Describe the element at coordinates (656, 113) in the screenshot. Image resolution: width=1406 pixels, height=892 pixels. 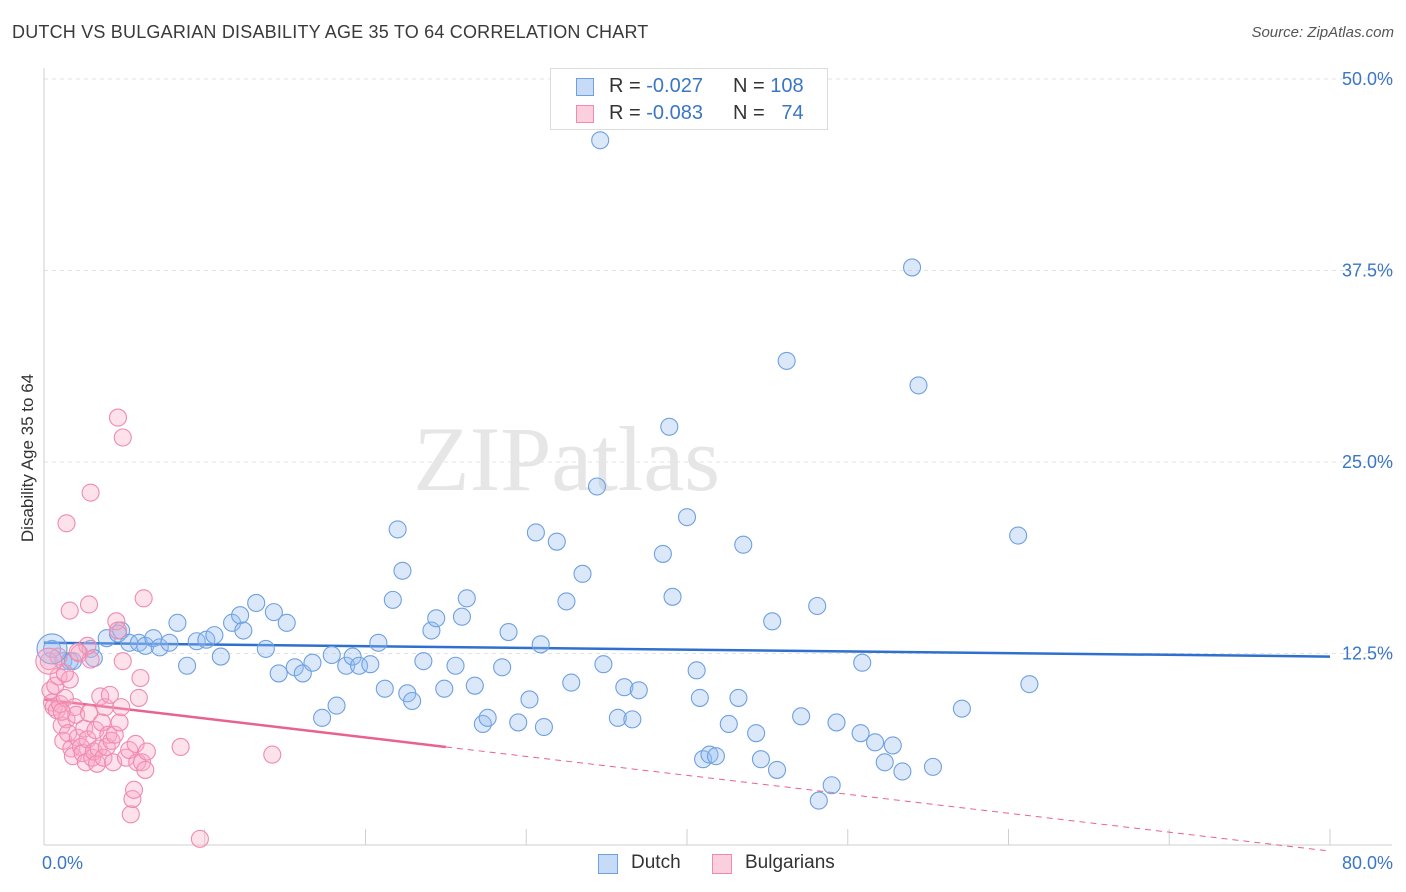
I see `bulgarians-r: R = -0.083` at that location.